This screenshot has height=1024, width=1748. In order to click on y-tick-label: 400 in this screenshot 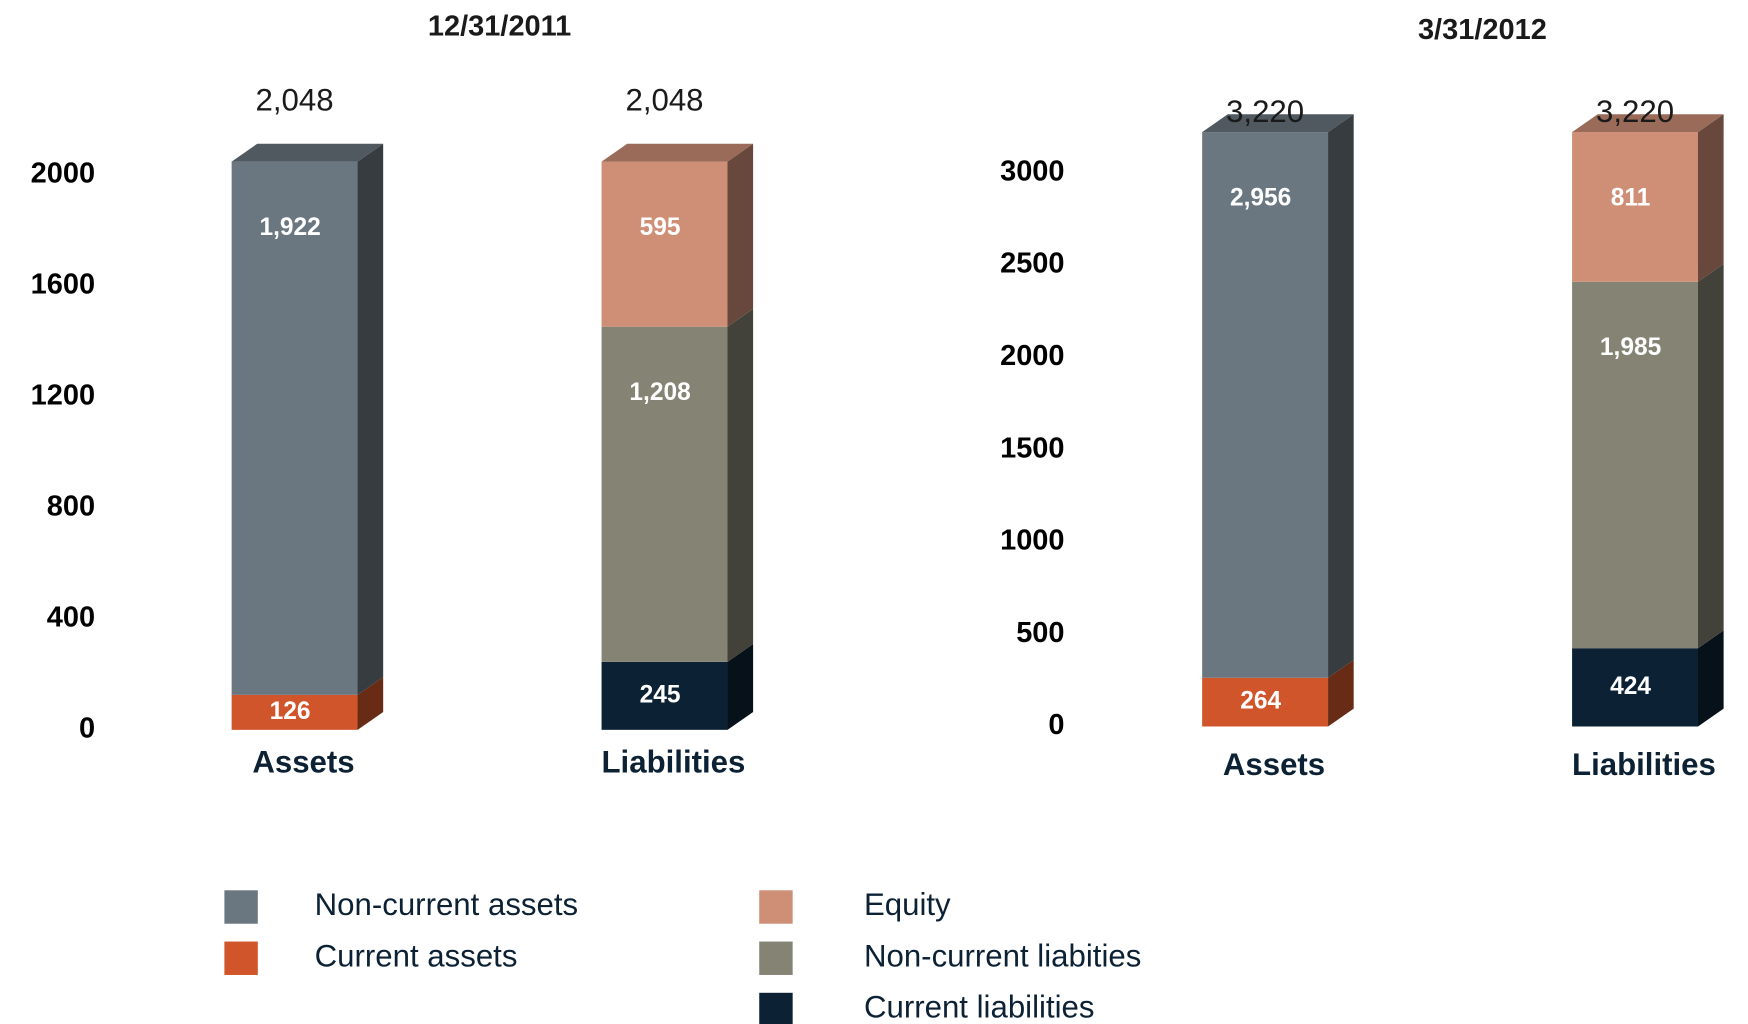, I will do `click(71, 618)`.